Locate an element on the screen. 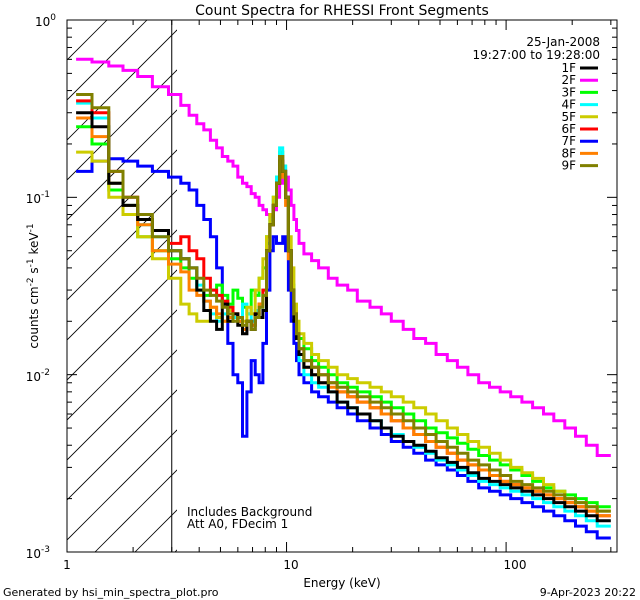 This screenshot has width=640, height=600. y-tick-label-1e-2: 10⁻² is located at coordinates (38, 376).